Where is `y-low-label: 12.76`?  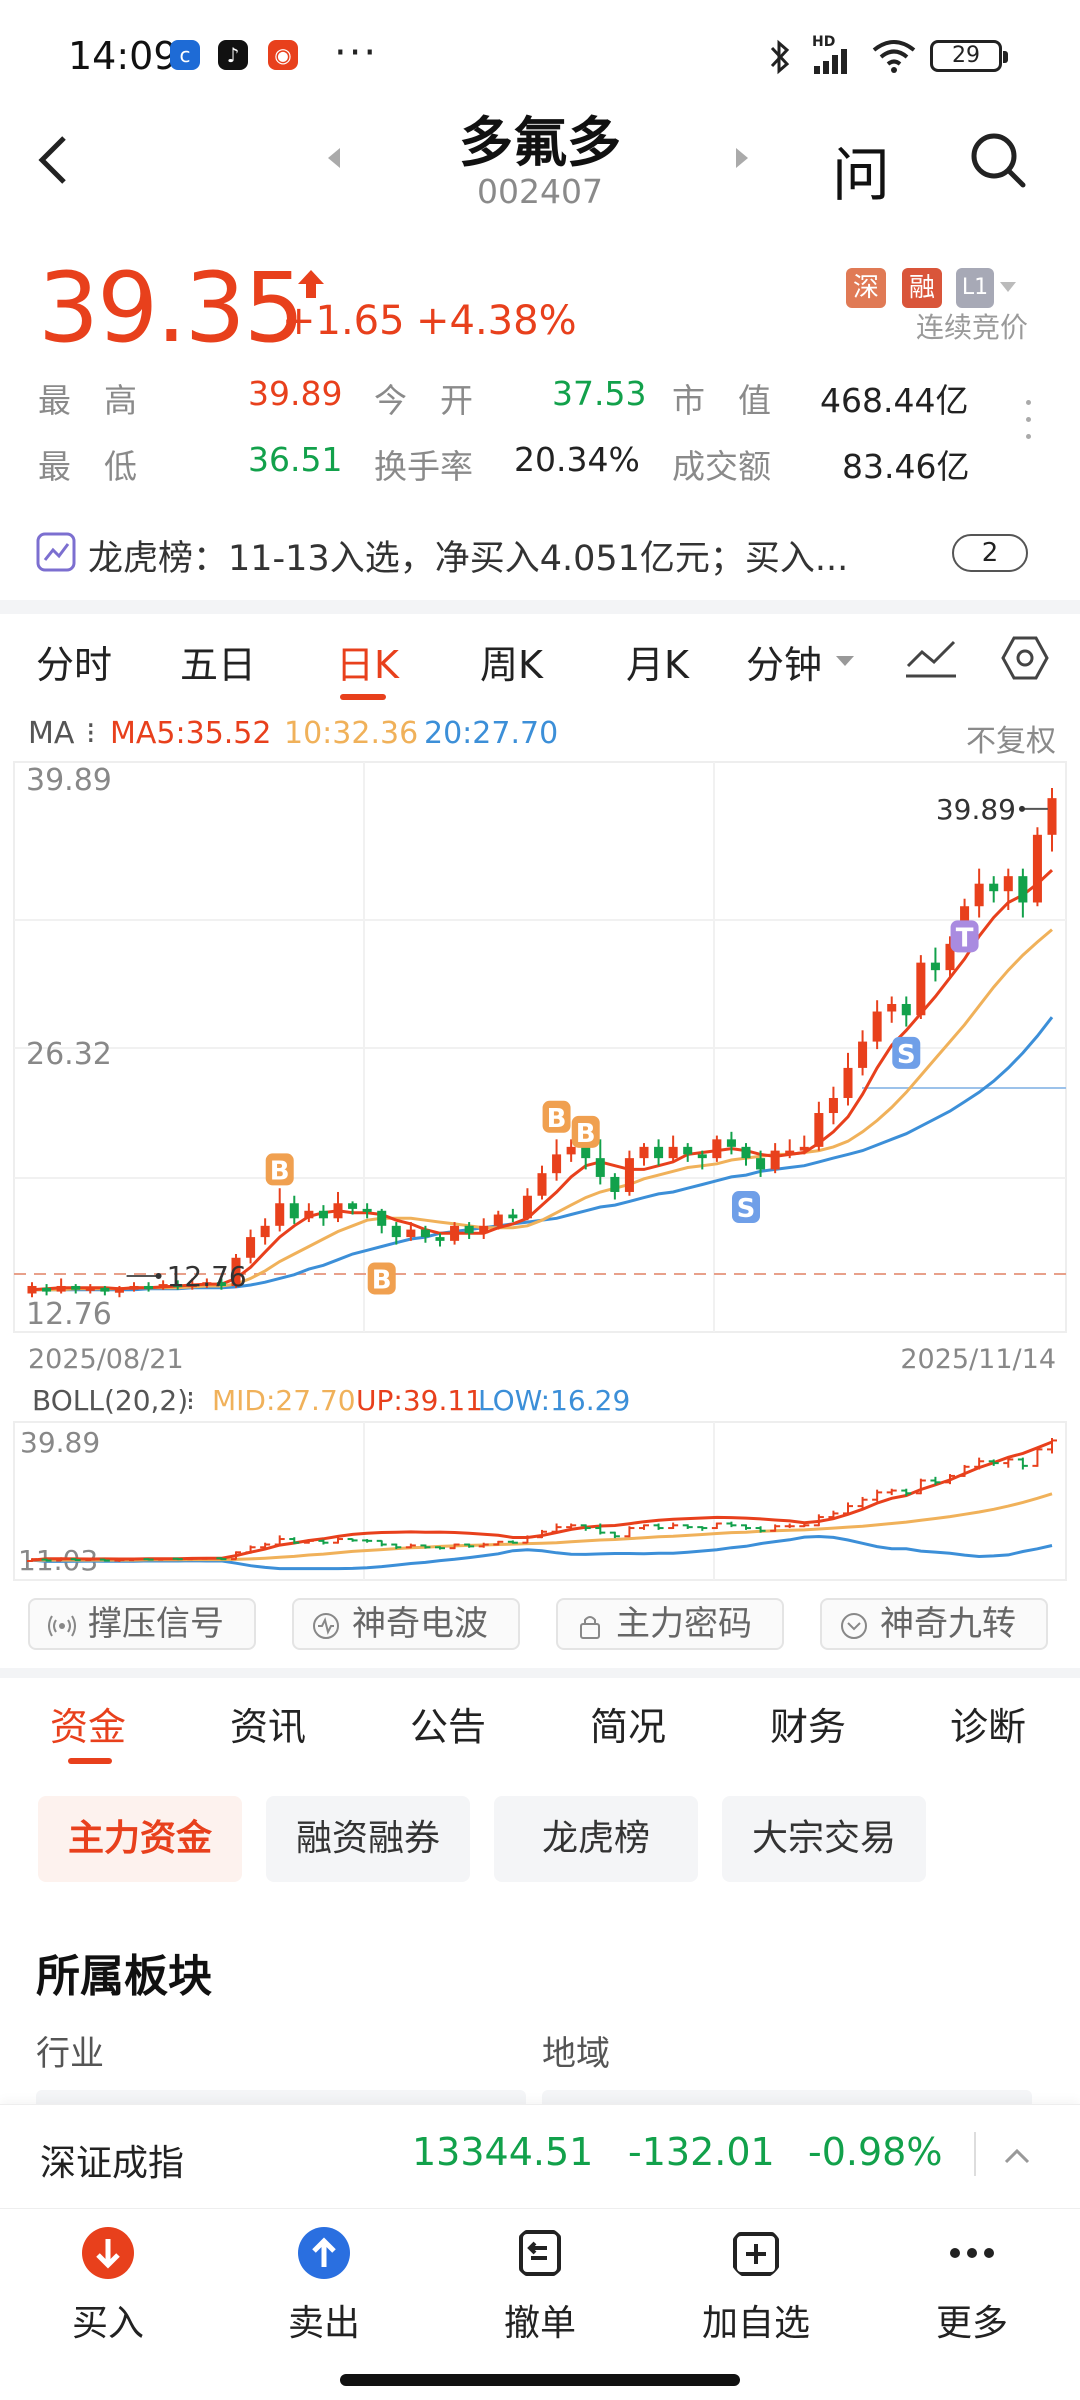 y-low-label: 12.76 is located at coordinates (69, 1314).